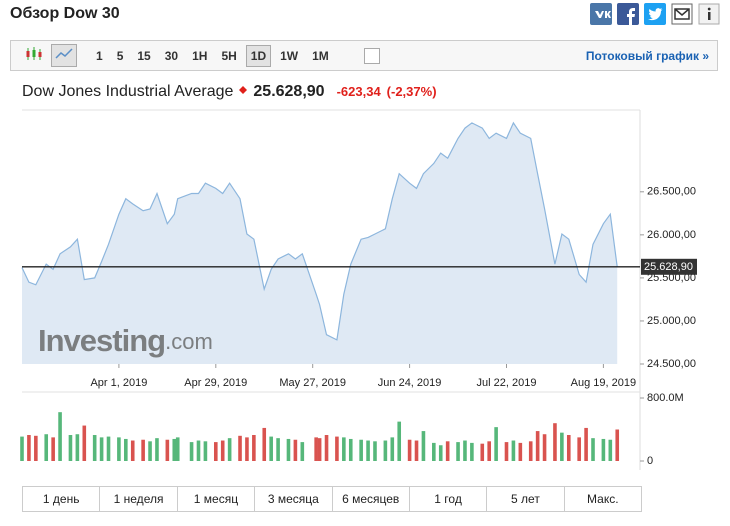 This screenshot has height=526, width=730. Describe the element at coordinates (371, 55) in the screenshot. I see `settings-icon` at that location.